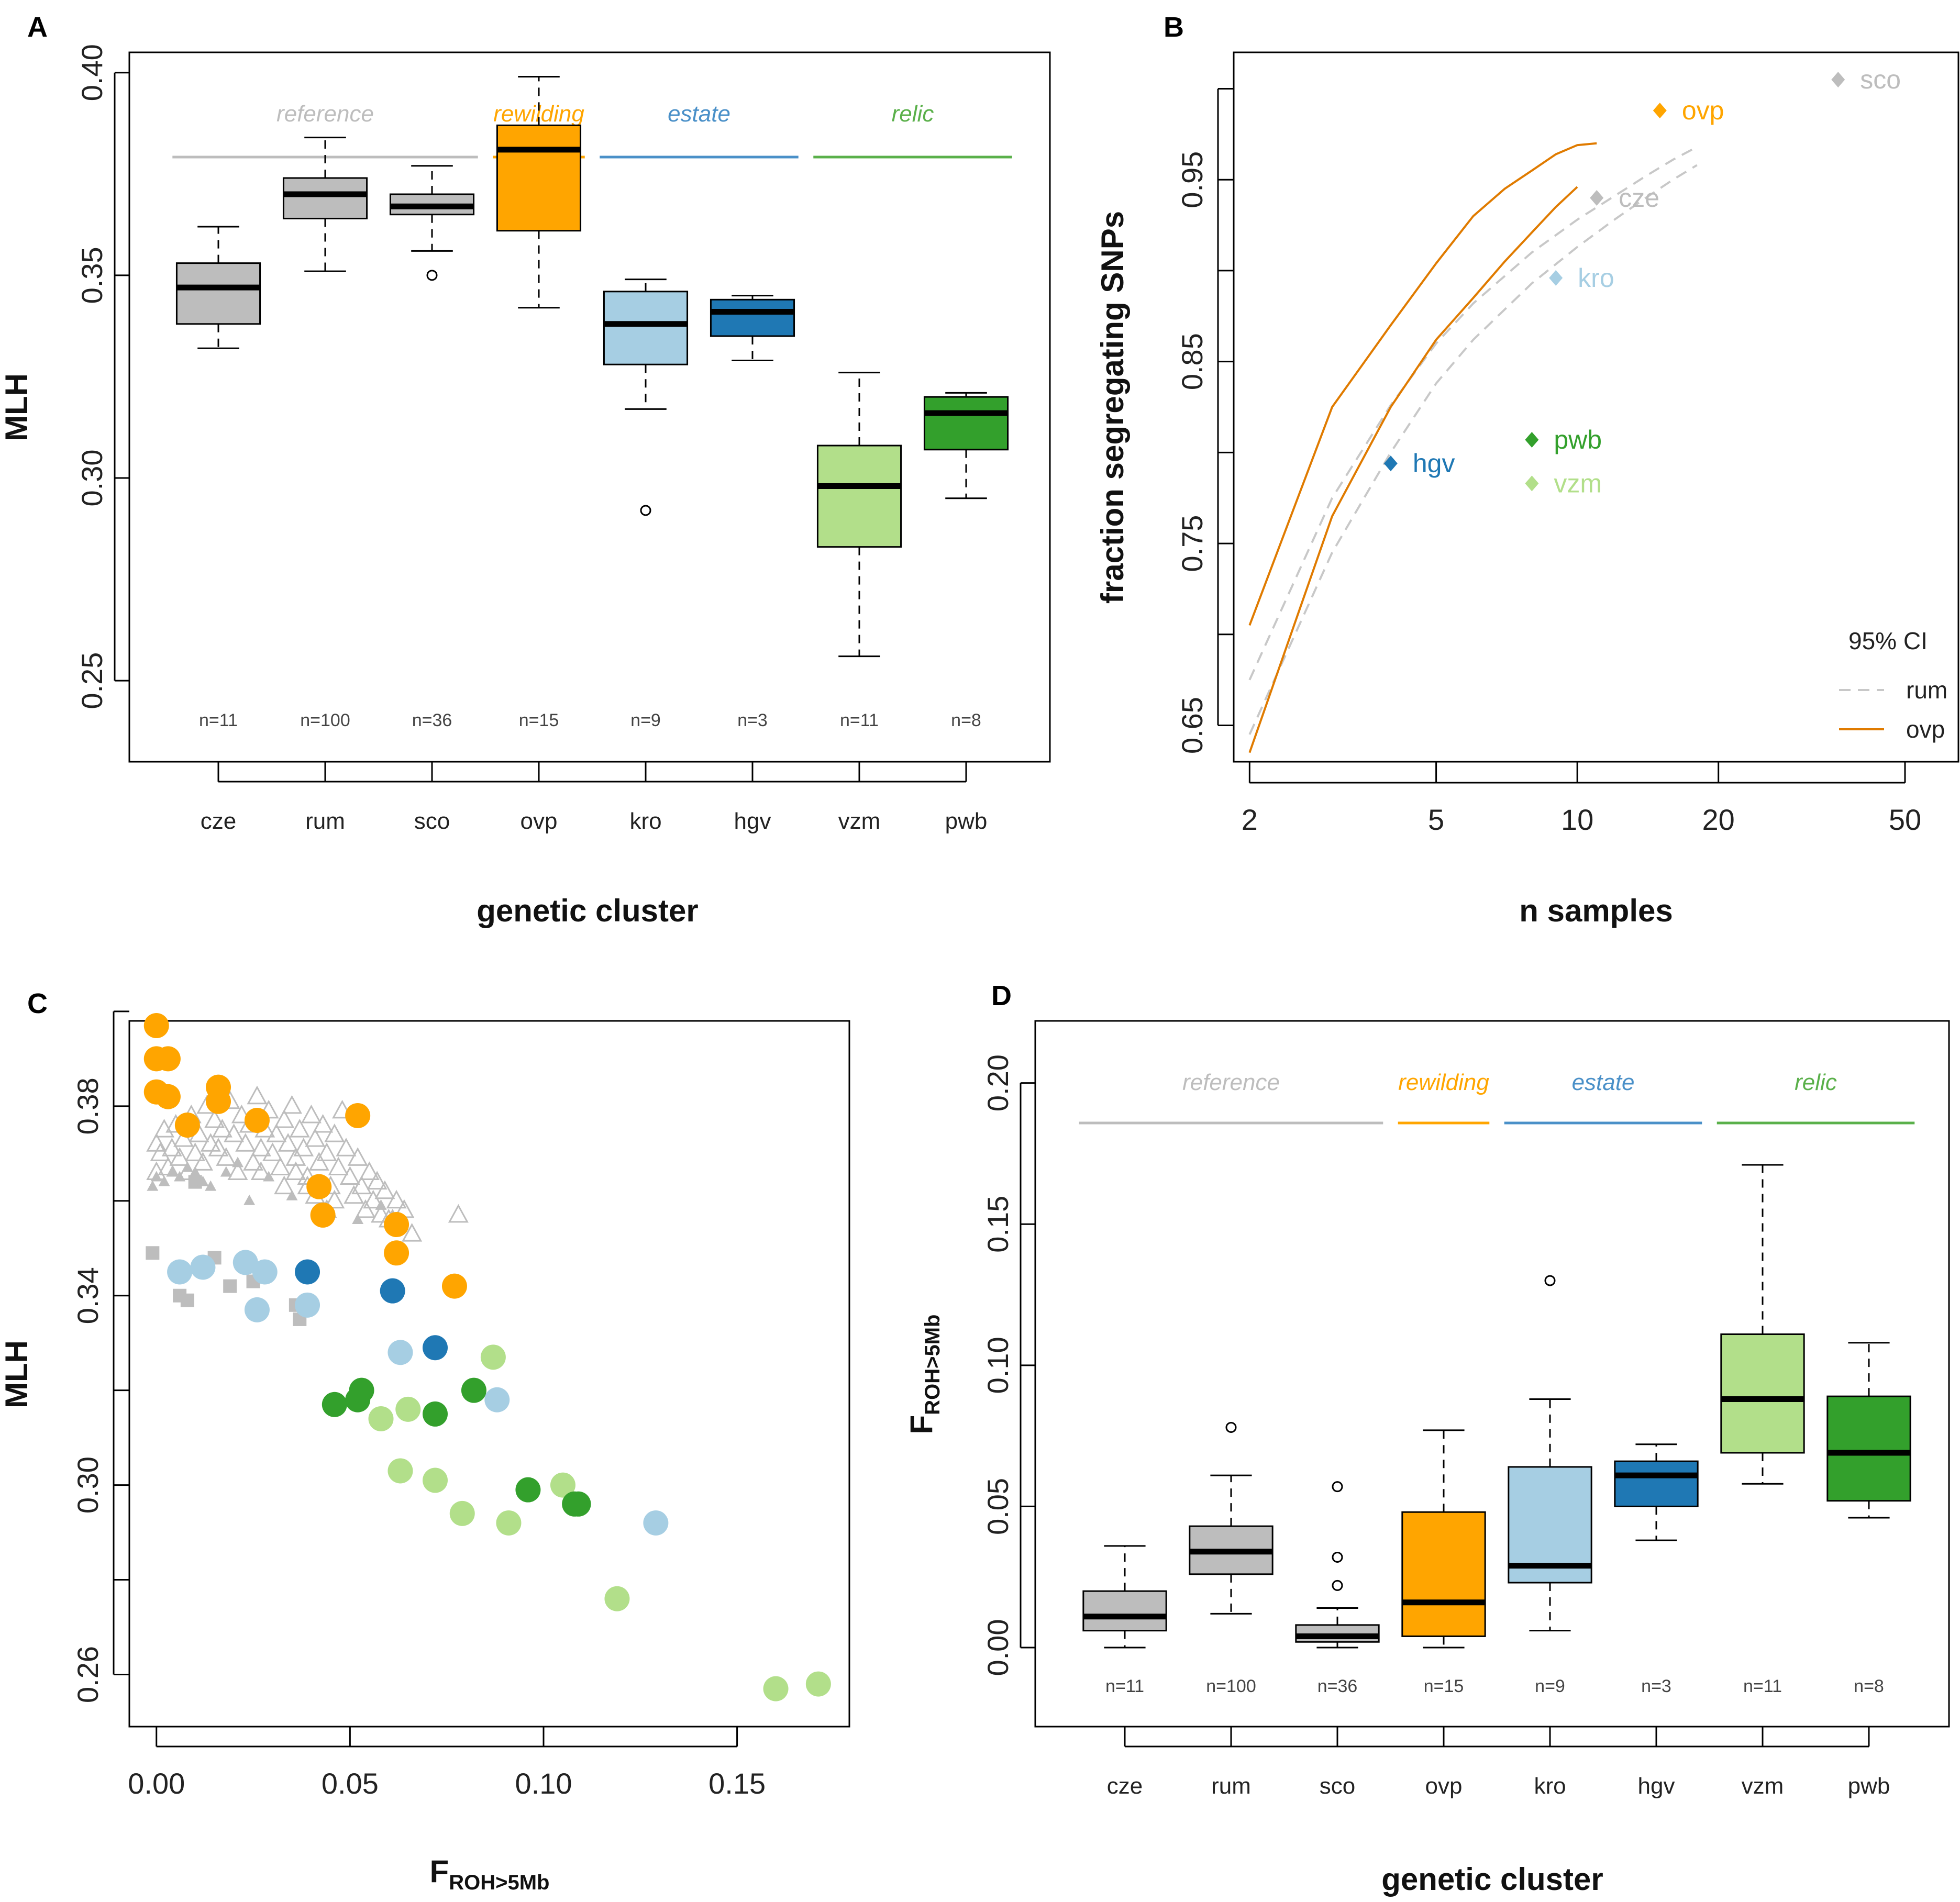 This screenshot has width=1960, height=1902. I want to click on x-axis-title-sub: ROH>5Mb, so click(499, 1882).